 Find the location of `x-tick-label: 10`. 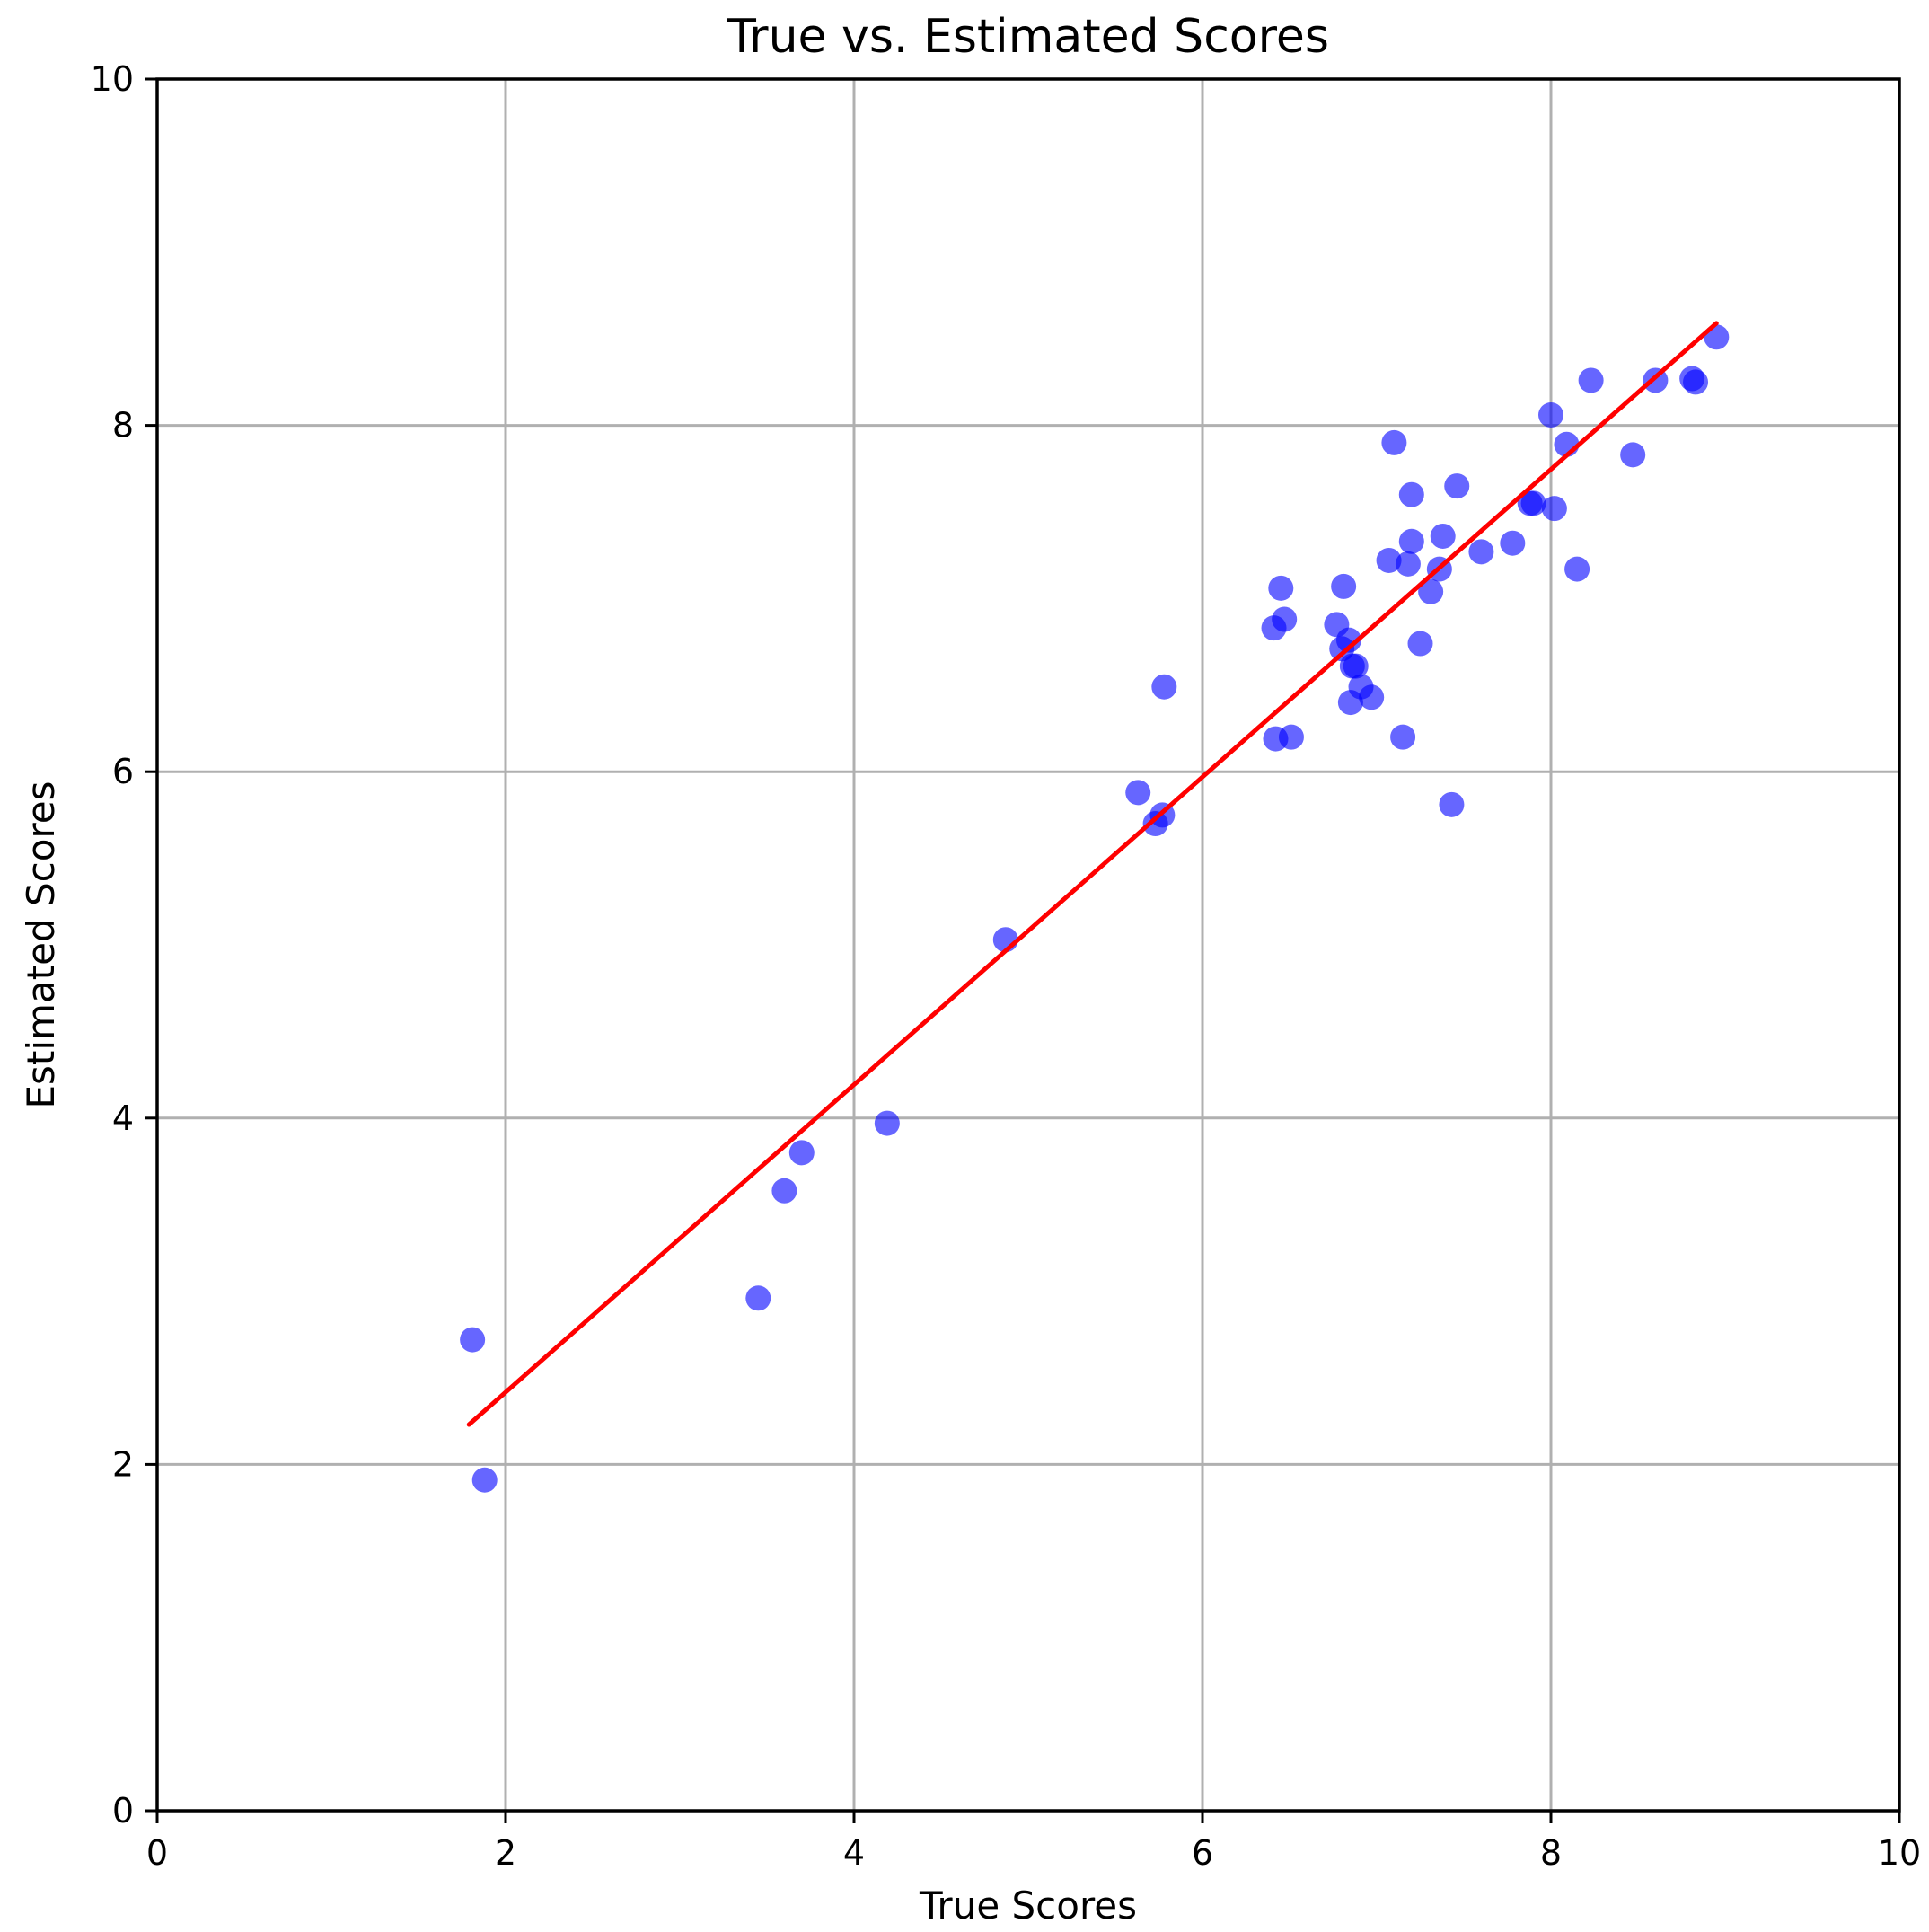

x-tick-label: 10 is located at coordinates (1899, 1853).